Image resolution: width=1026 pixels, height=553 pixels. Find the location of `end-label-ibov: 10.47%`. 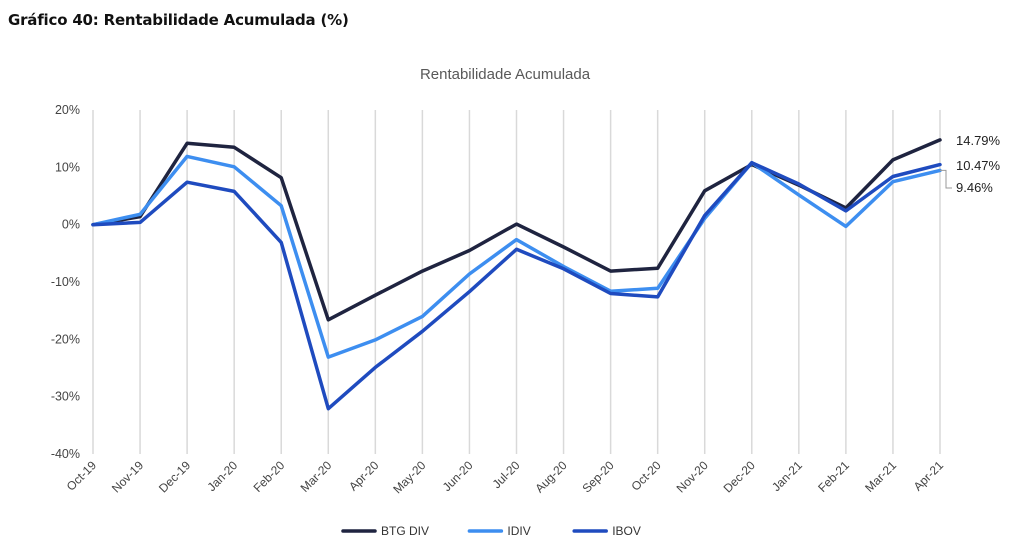

end-label-ibov: 10.47% is located at coordinates (978, 165).